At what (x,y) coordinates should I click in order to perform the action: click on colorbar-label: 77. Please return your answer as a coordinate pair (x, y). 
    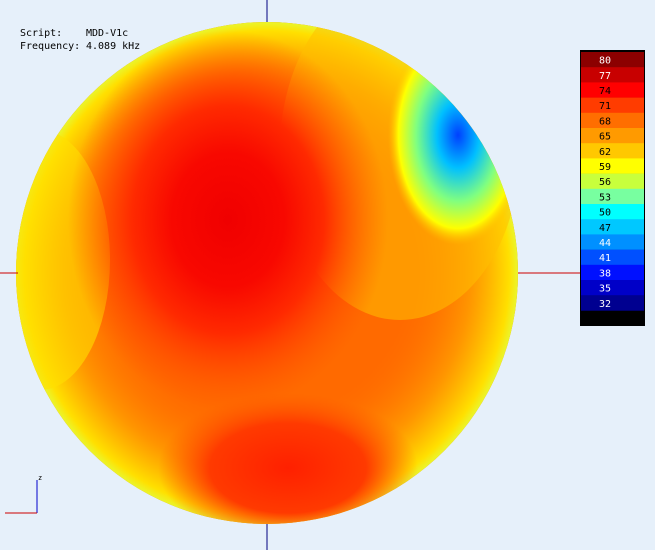
    Looking at the image, I should click on (605, 76).